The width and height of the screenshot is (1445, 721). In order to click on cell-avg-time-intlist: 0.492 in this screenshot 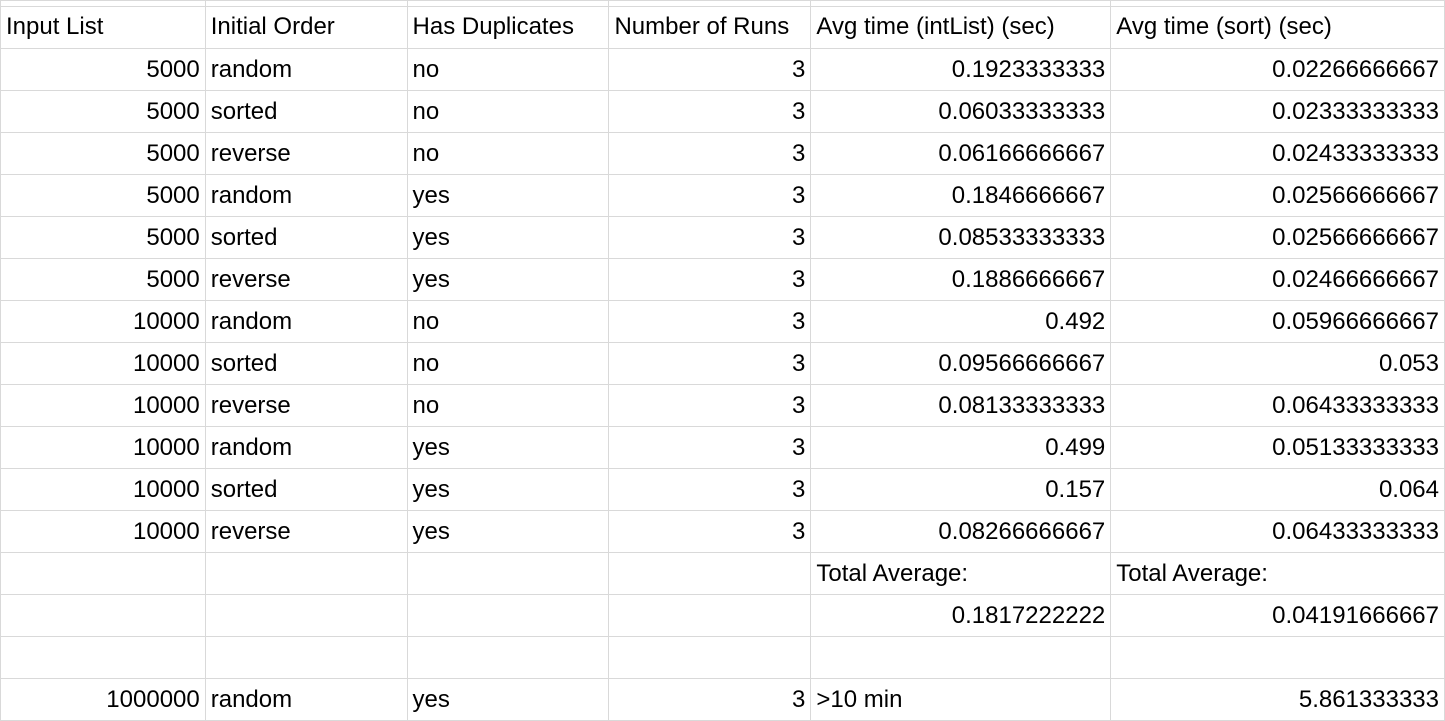, I will do `click(961, 321)`.